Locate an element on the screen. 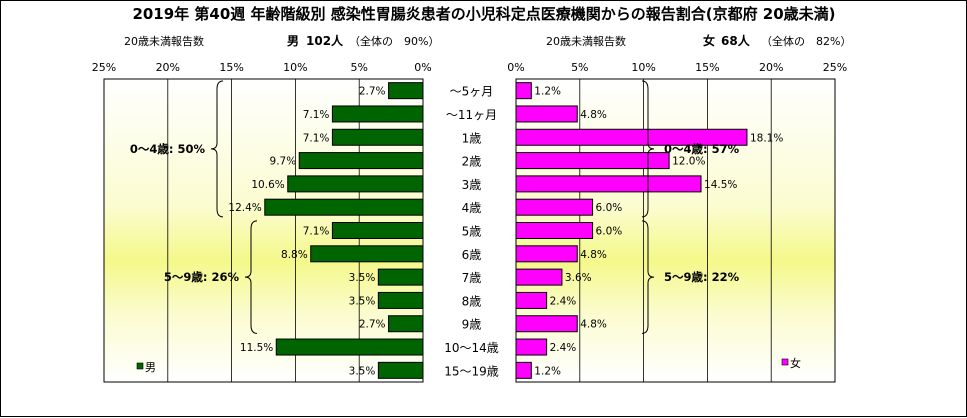  age-category-label: 1歳 is located at coordinates (472, 138).